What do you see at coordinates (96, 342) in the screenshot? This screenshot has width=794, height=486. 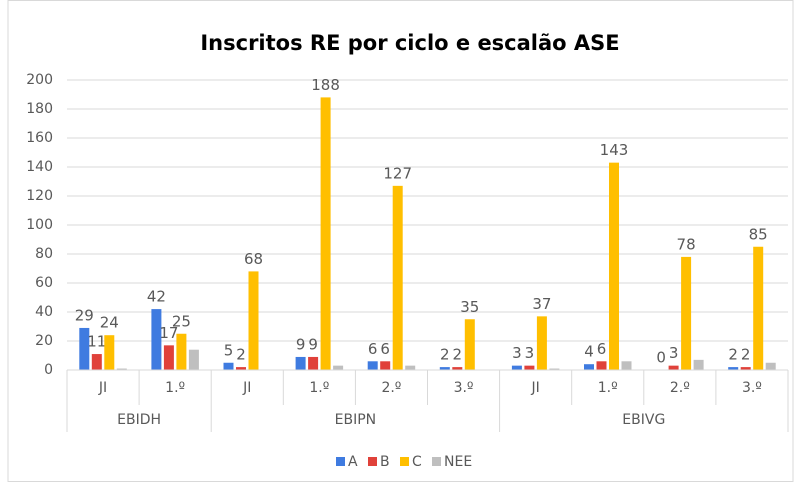 I see `data-label: 11` at bounding box center [96, 342].